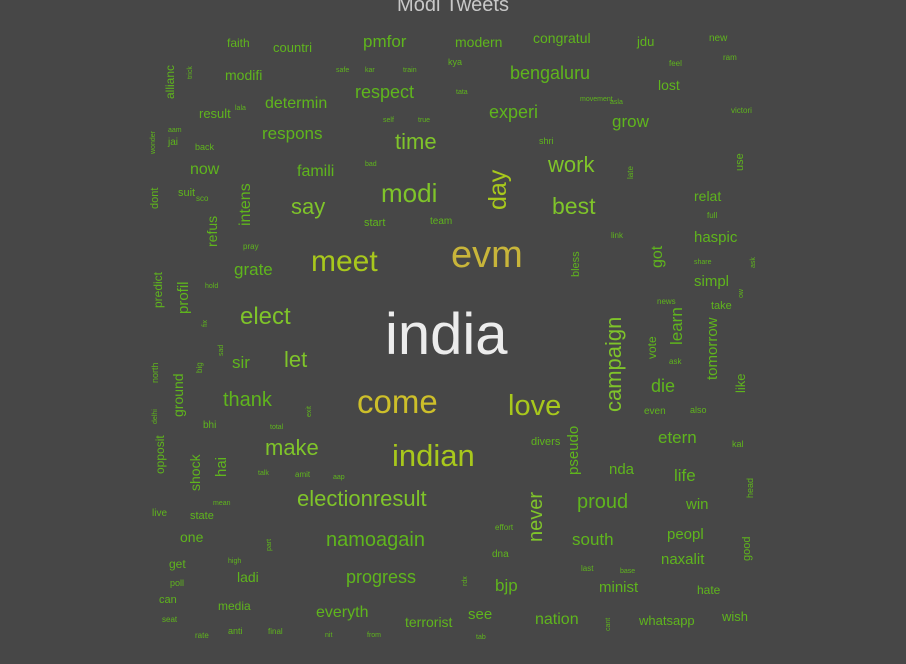  Describe the element at coordinates (381, 577) in the screenshot. I see `word-progress: progress` at that location.